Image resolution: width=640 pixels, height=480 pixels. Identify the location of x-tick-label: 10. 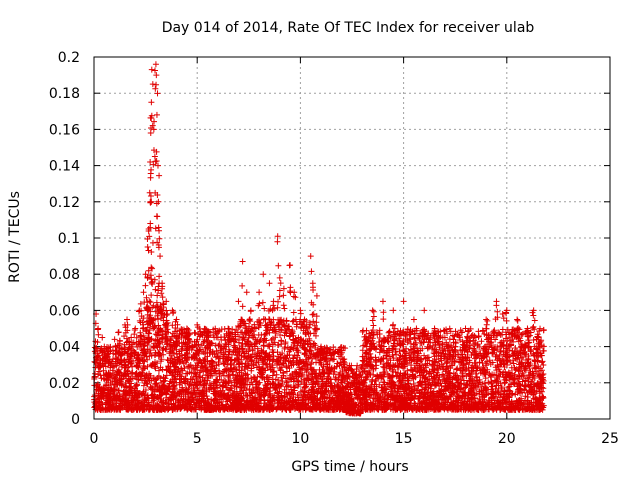
(300, 439).